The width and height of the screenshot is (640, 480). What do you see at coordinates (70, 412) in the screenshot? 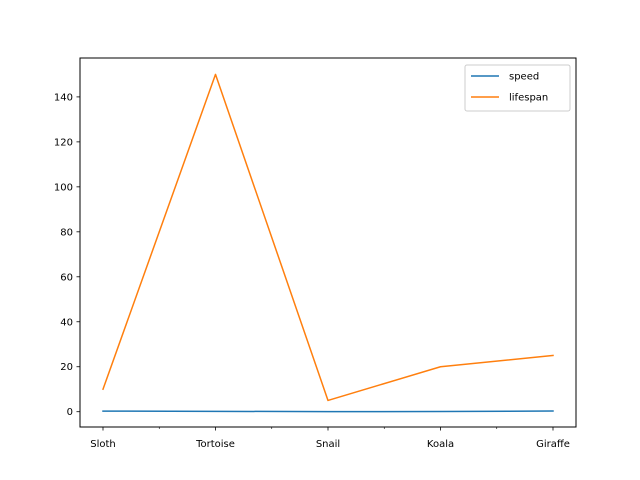
I see `y-tick-label: 0` at bounding box center [70, 412].